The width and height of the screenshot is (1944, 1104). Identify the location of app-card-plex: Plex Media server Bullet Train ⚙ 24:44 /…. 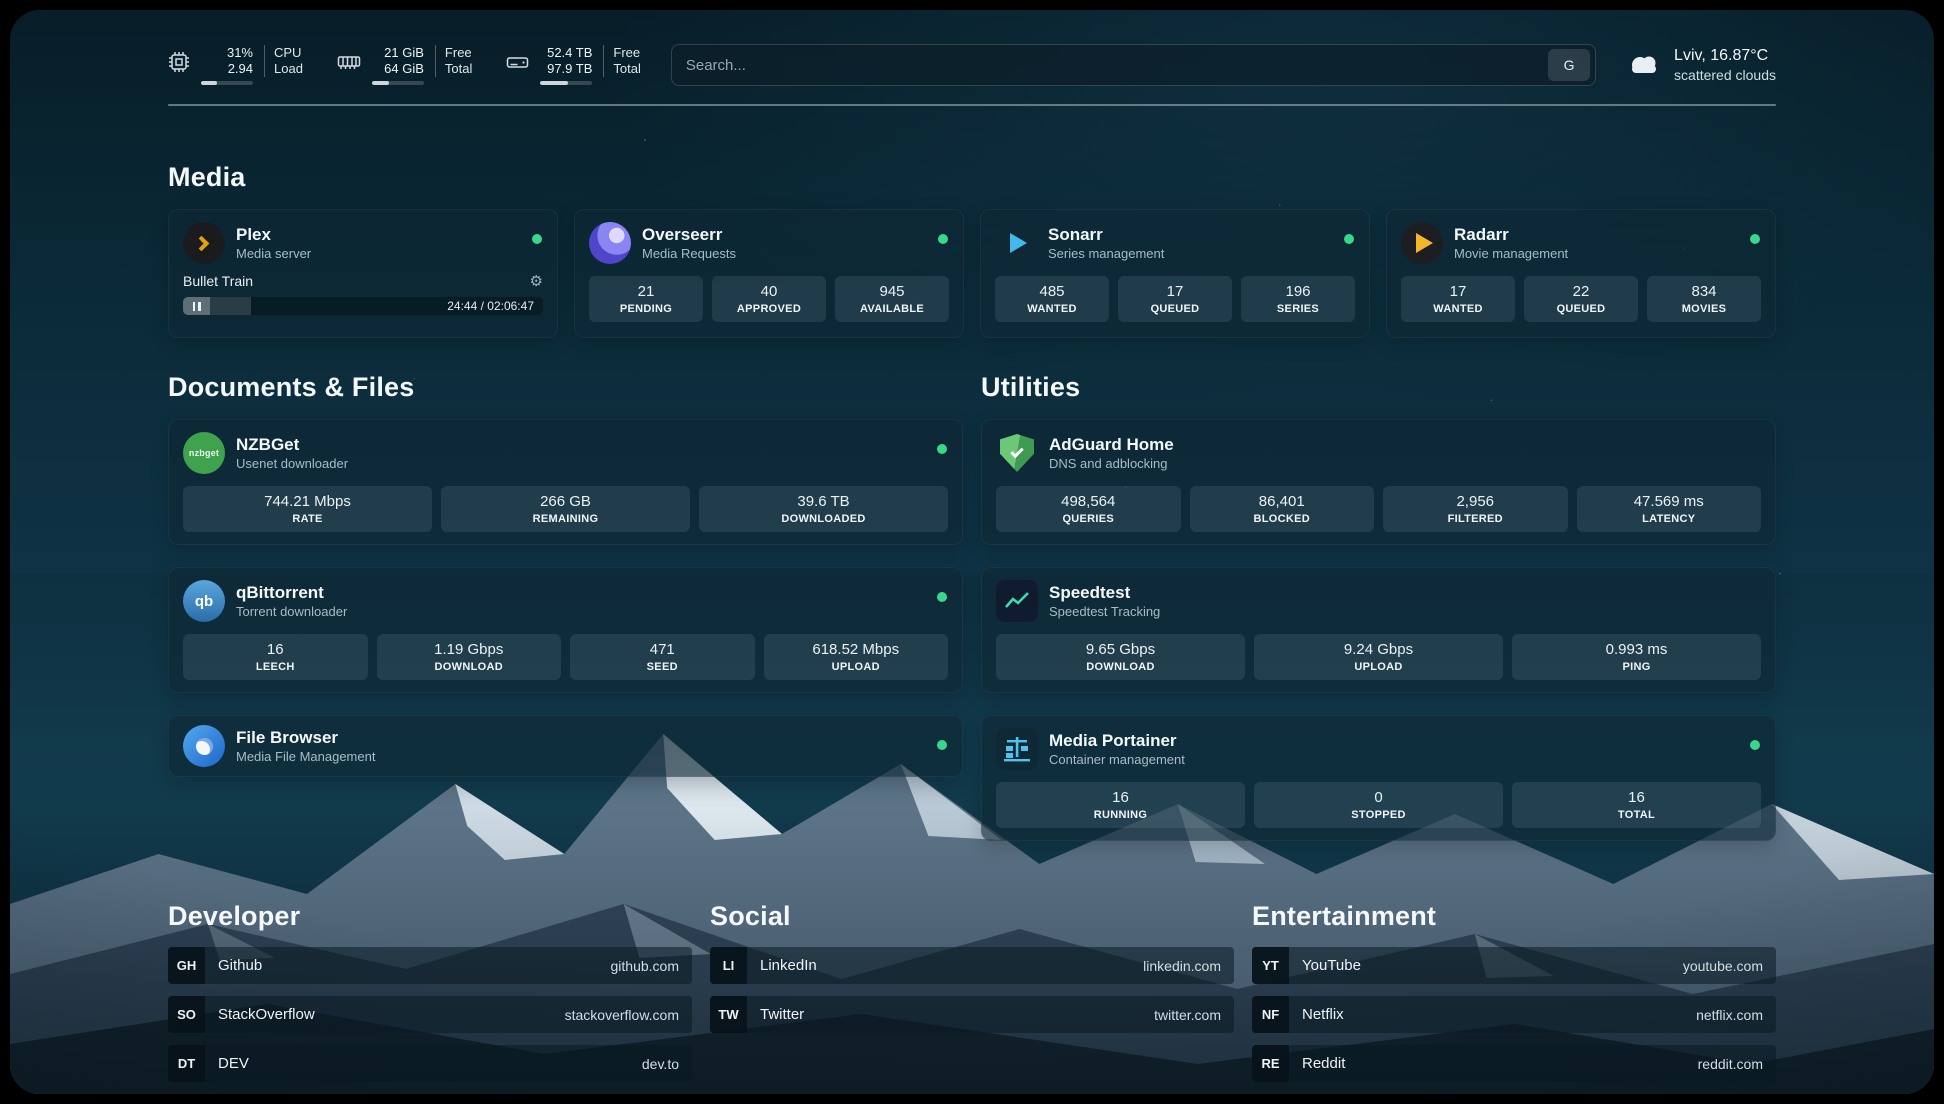
(363, 273).